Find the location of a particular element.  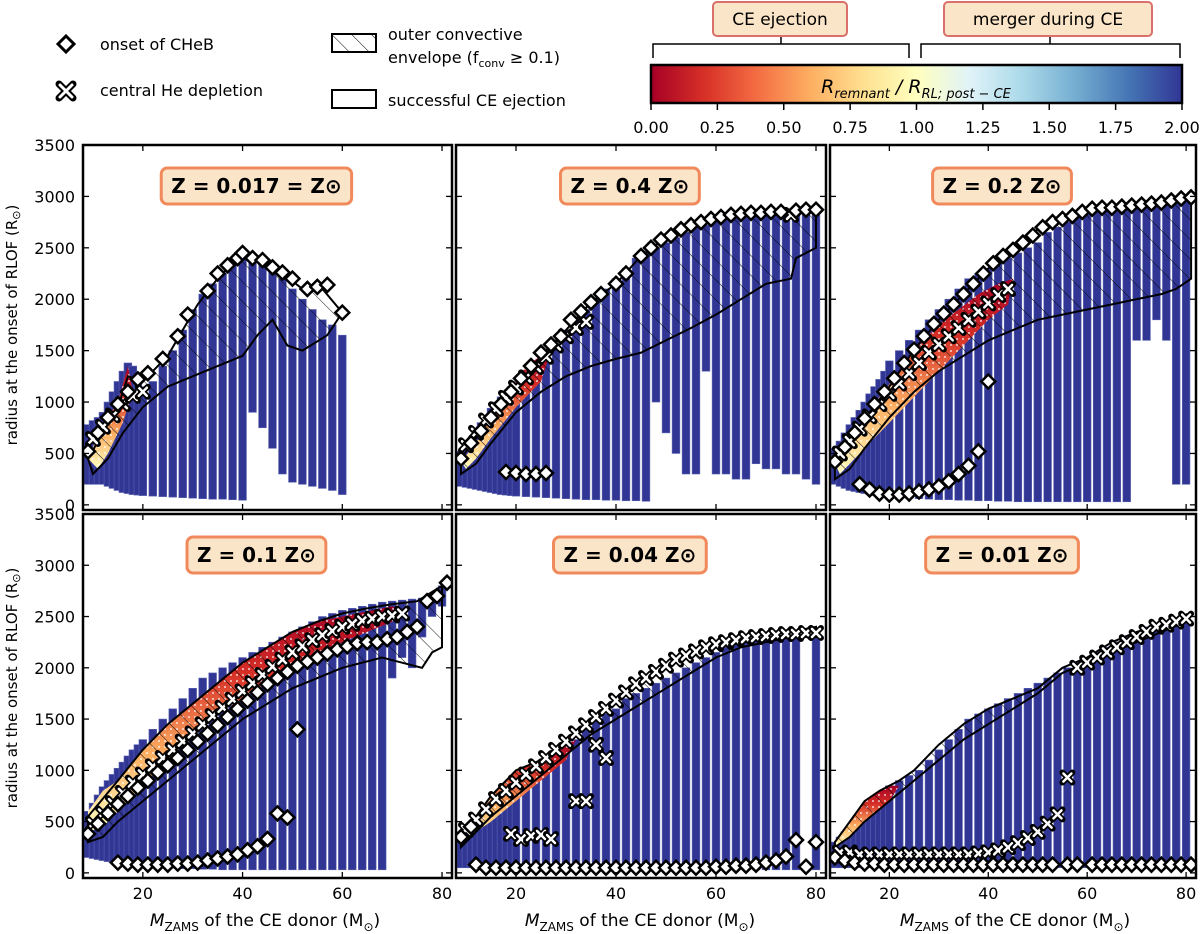

panel-6: 20 40 60 80 Z = 0.01 Z⊙ is located at coordinates (1013, 707).